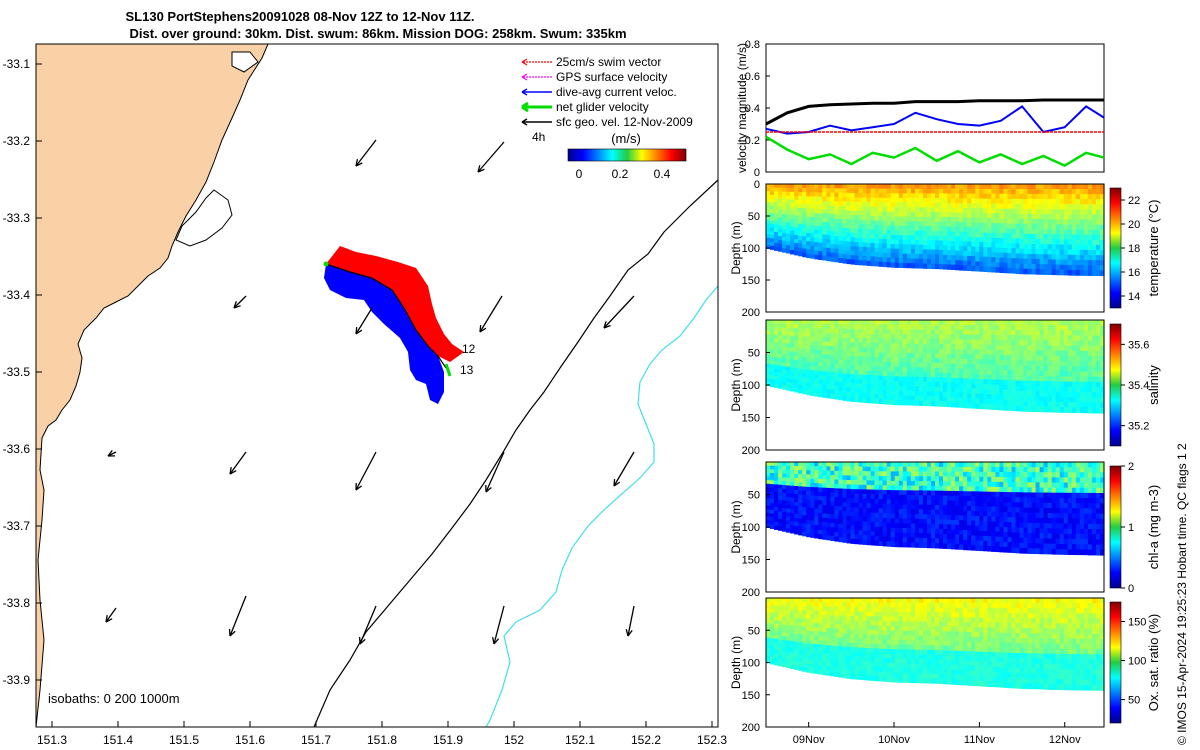 Image resolution: width=1200 pixels, height=750 pixels. What do you see at coordinates (1134, 297) in the screenshot?
I see `colorbar-tick-label: 14` at bounding box center [1134, 297].